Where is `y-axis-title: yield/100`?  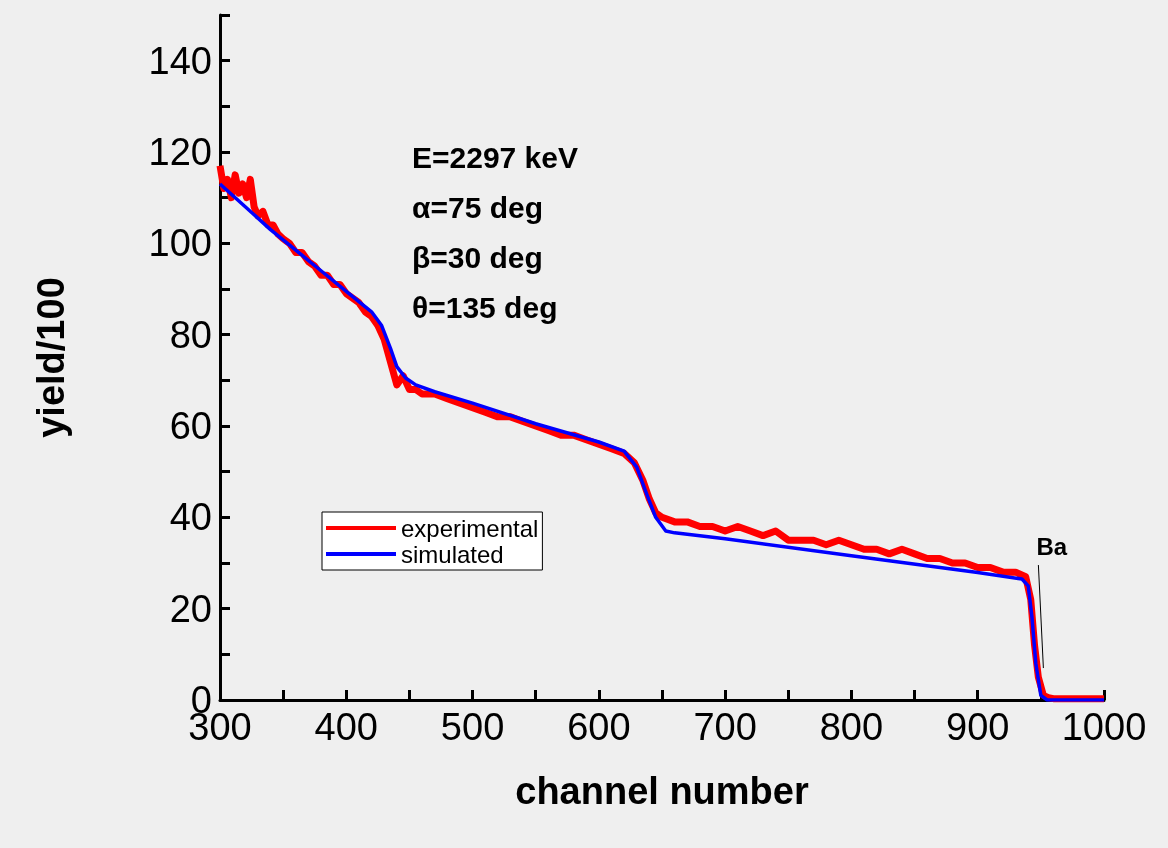 y-axis-title: yield/100 is located at coordinates (51, 357).